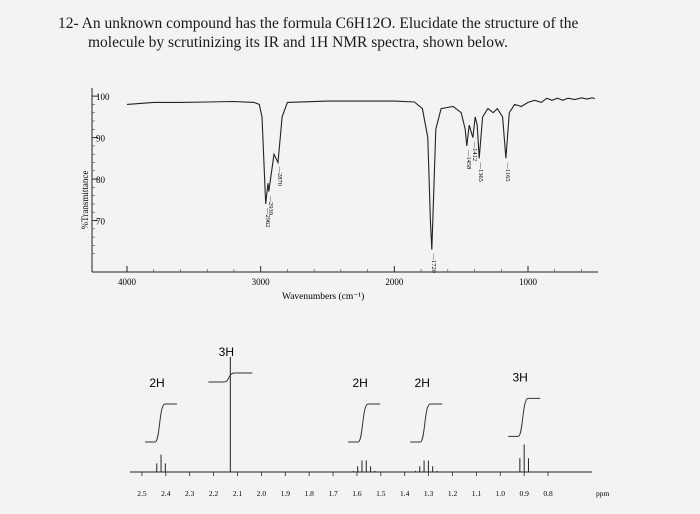  Describe the element at coordinates (270, 205) in the screenshot. I see `ir-peak-label: —2939` at that location.